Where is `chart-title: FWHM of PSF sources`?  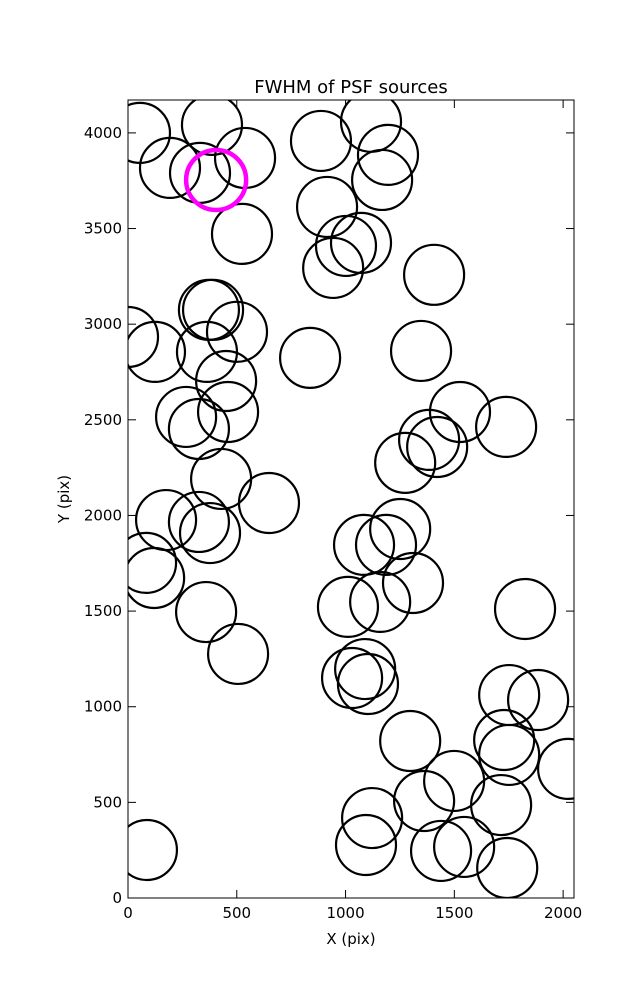
chart-title: FWHM of PSF sources is located at coordinates (351, 87).